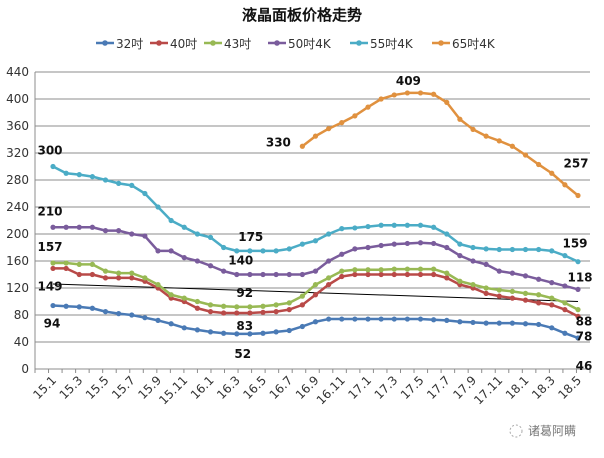 Image resolution: width=604 pixels, height=458 pixels. Describe the element at coordinates (71, 387) in the screenshot. I see `x-tick-label: 15.3` at that location.